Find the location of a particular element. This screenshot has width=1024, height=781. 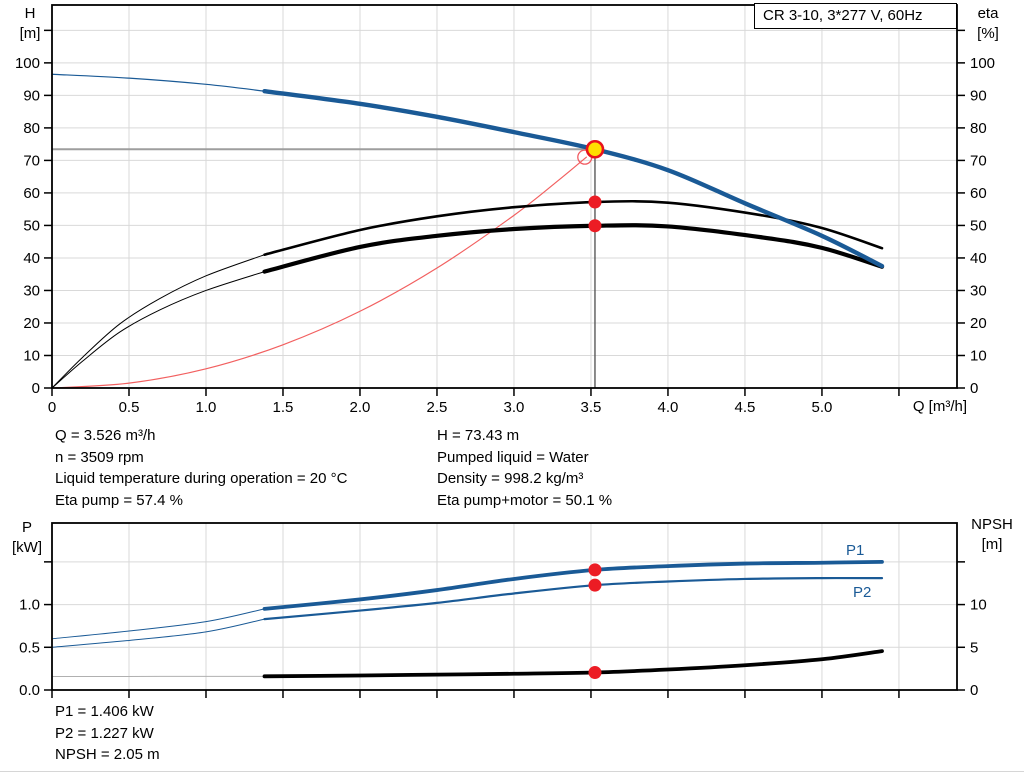

svg-text: 5.0 is located at coordinates (822, 407).